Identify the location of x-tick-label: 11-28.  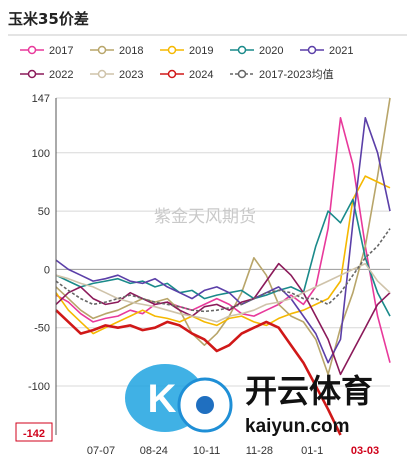
(259, 451).